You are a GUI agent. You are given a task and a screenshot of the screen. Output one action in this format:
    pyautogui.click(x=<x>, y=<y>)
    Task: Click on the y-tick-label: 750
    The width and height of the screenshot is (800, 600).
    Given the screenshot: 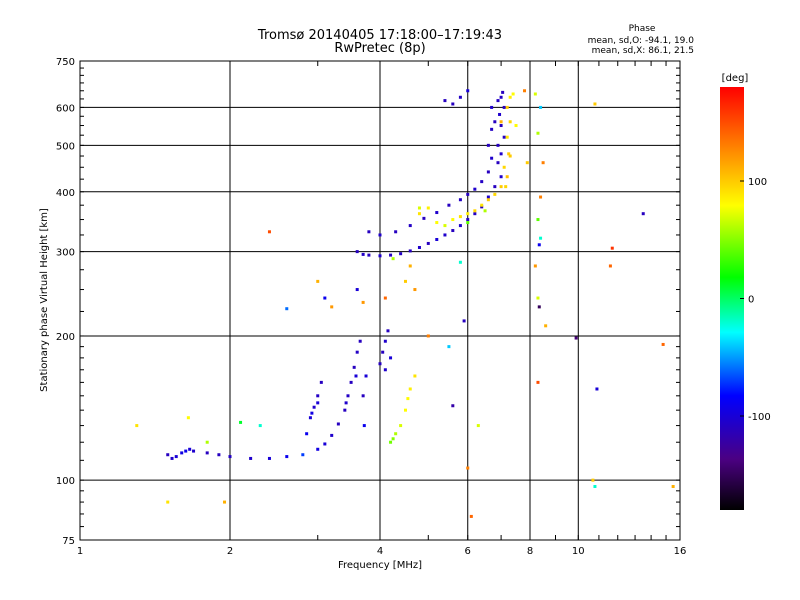 What is the action you would take?
    pyautogui.click(x=65, y=62)
    